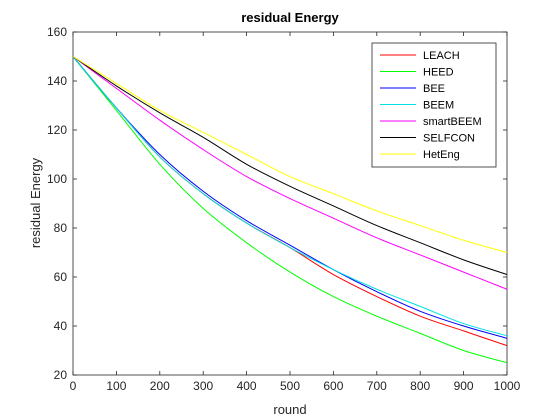 Image resolution: width=560 pixels, height=420 pixels. Describe the element at coordinates (333, 386) in the screenshot. I see `x-tick-label: 600` at that location.